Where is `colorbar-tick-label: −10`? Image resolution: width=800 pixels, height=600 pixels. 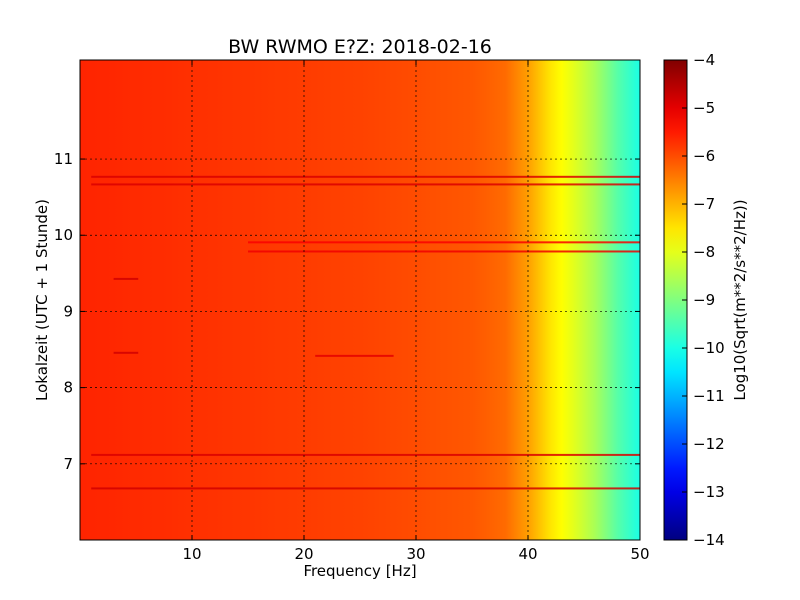 colorbar-tick-label: −10 is located at coordinates (709, 348).